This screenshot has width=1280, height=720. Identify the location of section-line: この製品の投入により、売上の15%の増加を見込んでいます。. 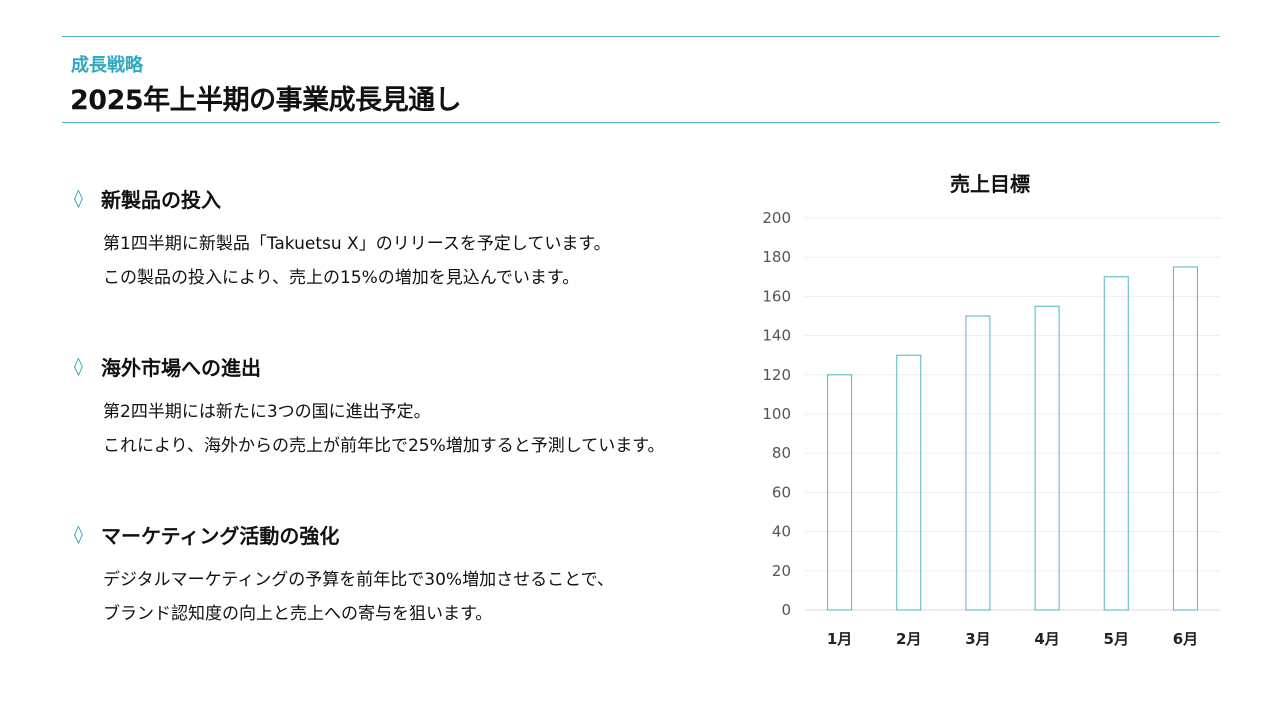
(341, 278).